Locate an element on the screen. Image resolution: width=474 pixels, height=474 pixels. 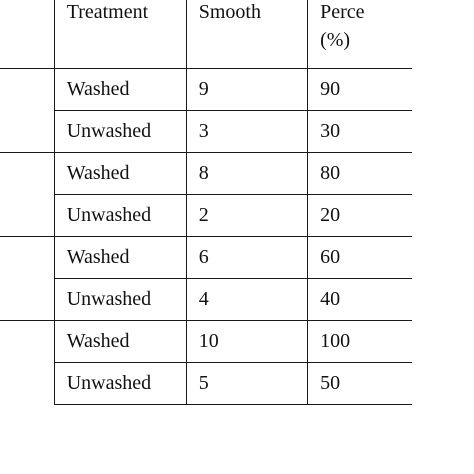
table-row: Unwashed 3 30 is located at coordinates (206, 130).